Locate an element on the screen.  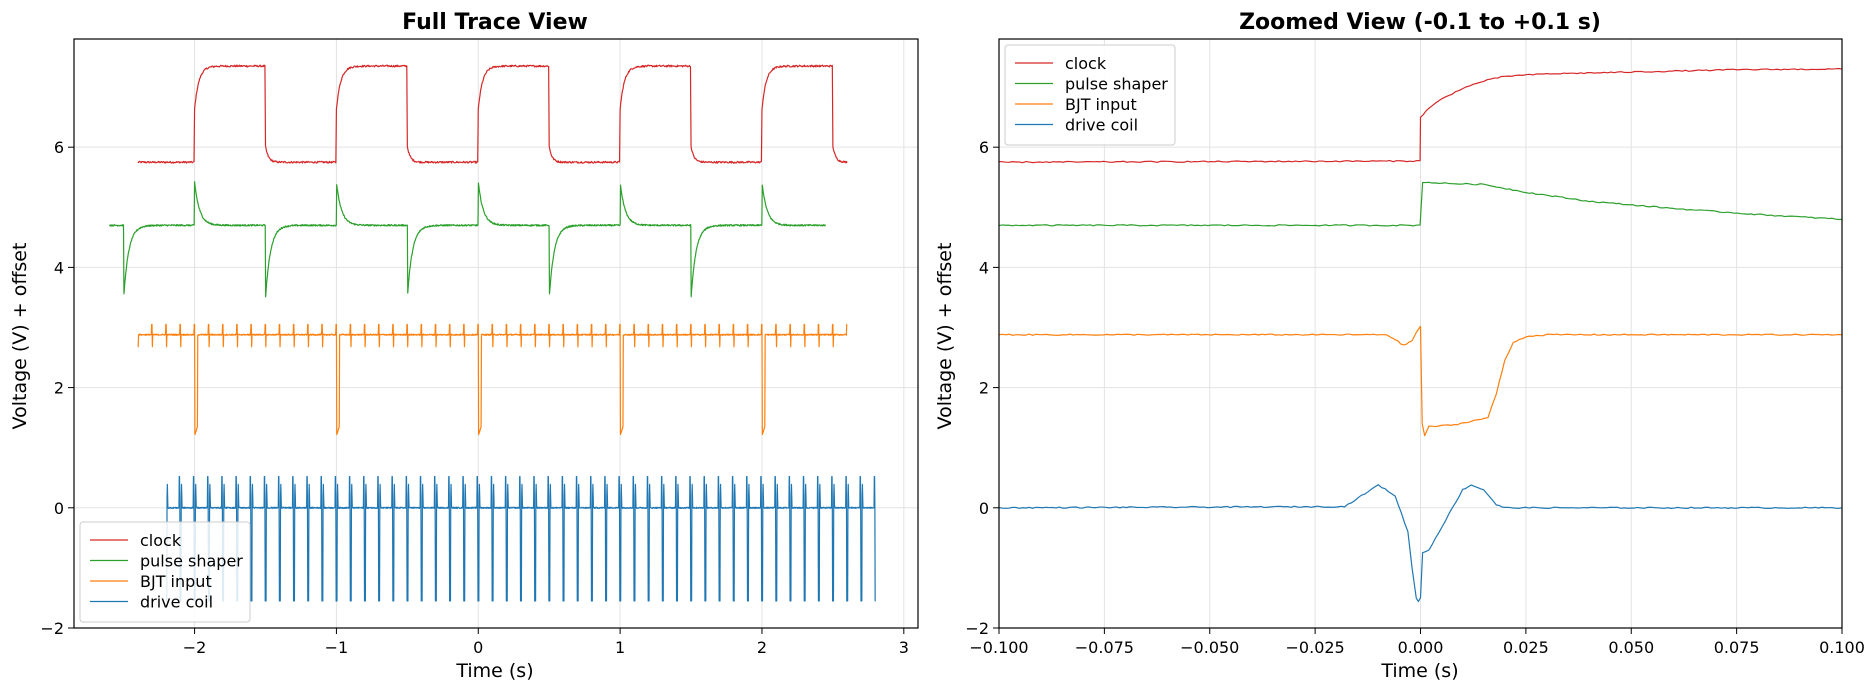
zoomed-xtick-label: 0.100 is located at coordinates (1842, 647).